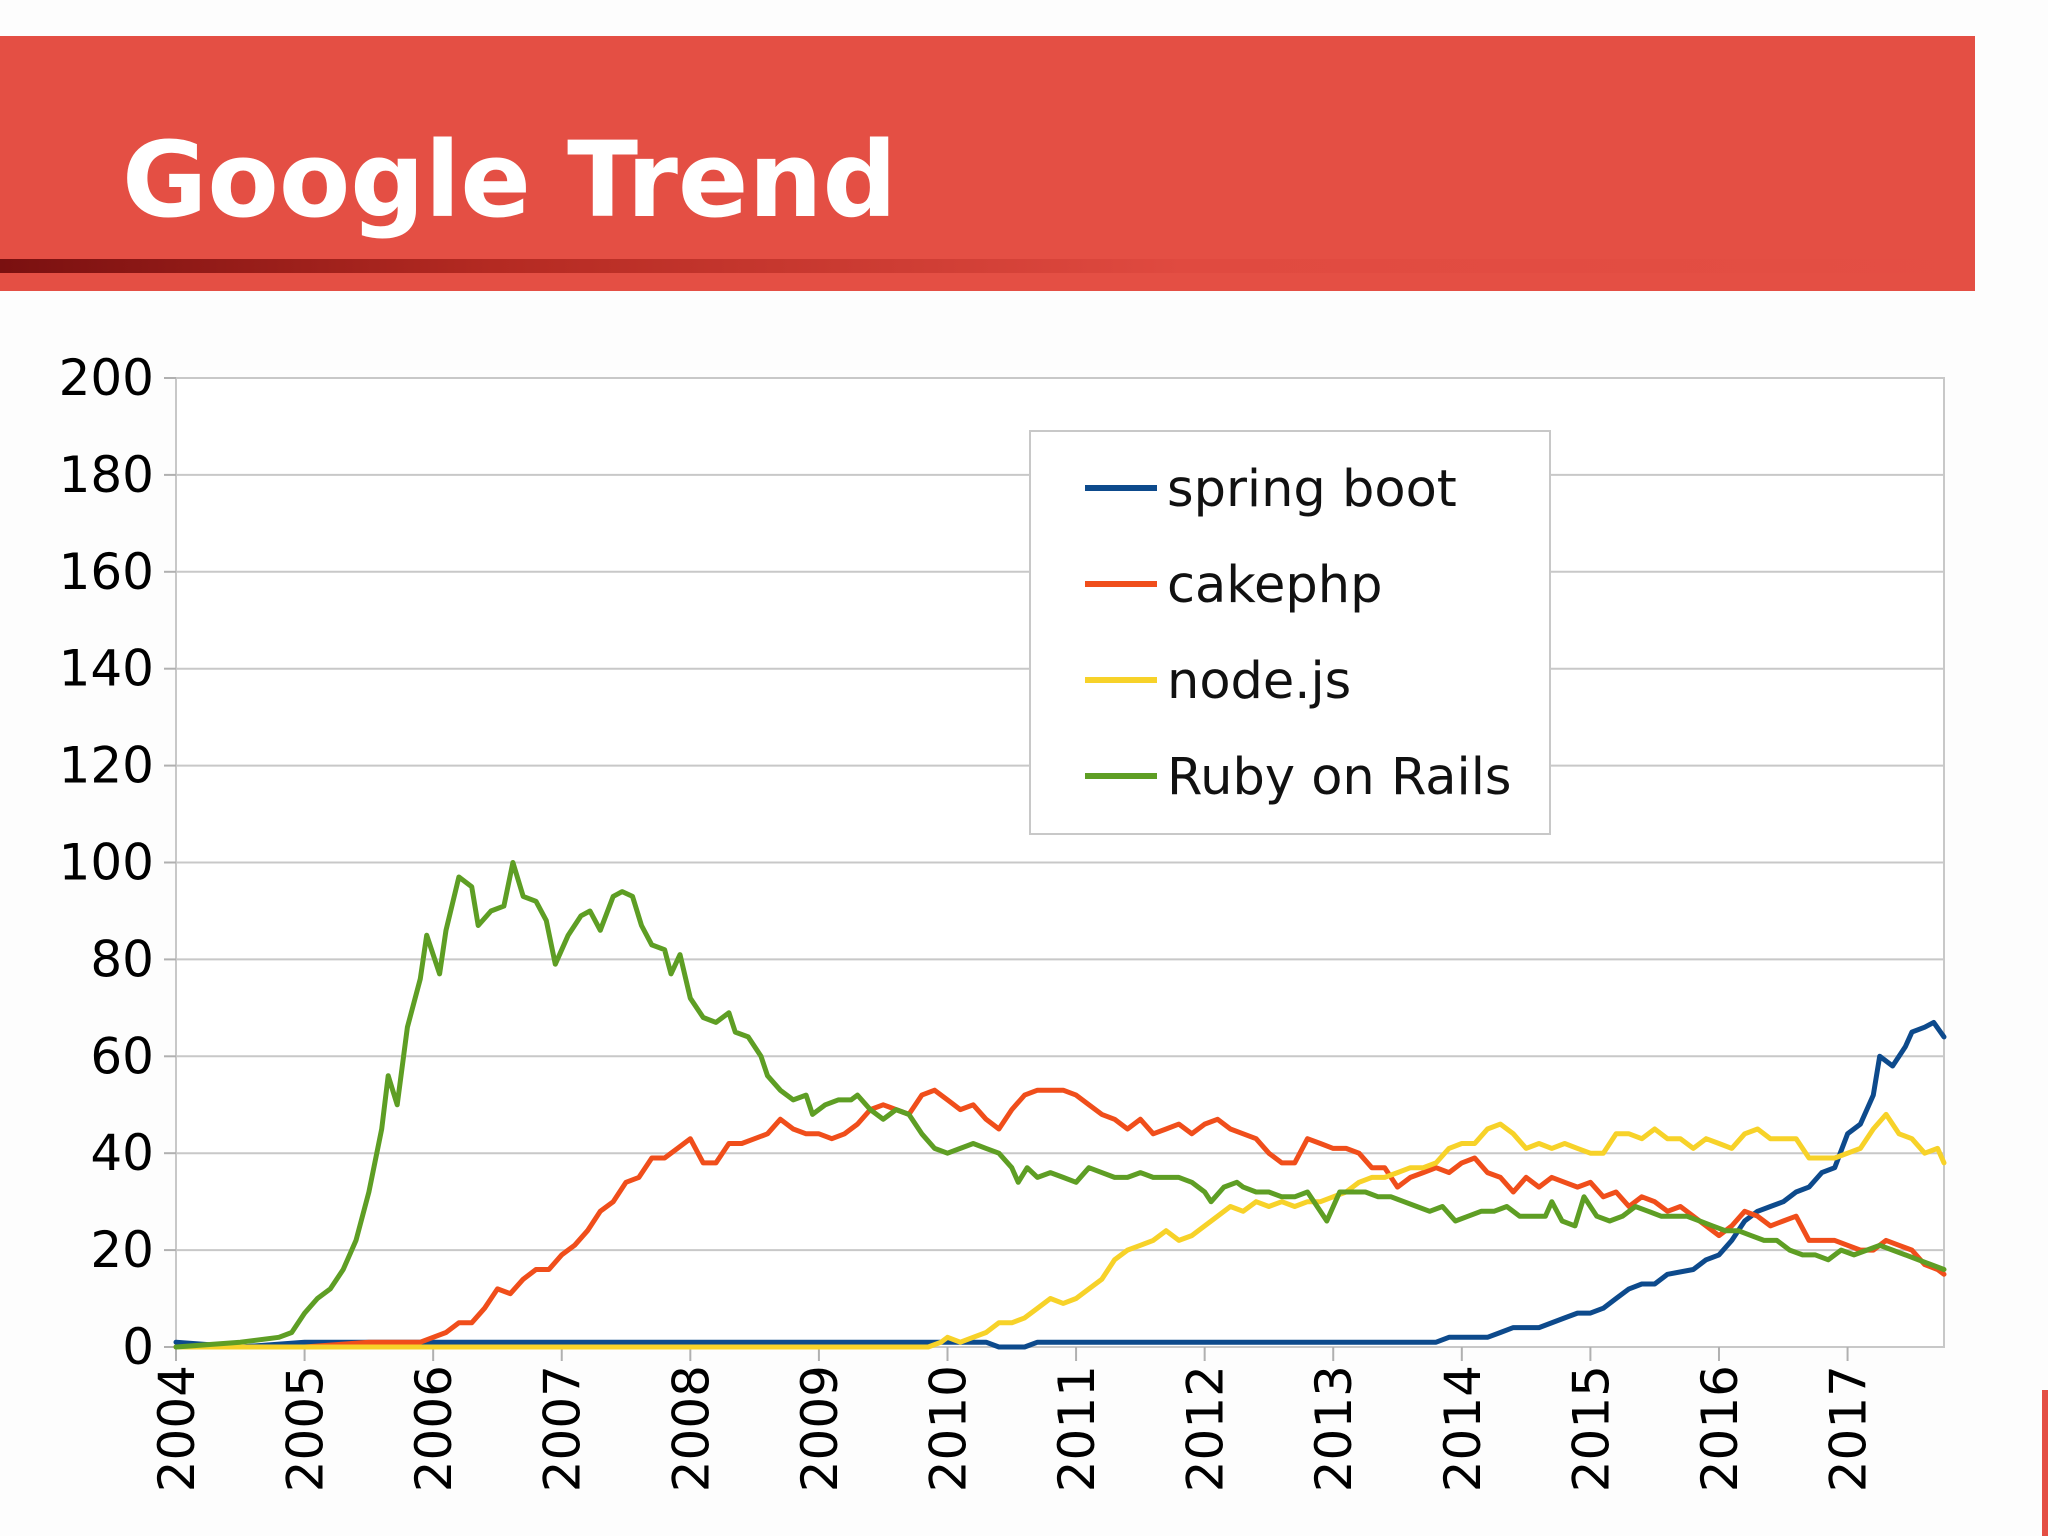  I want to click on legend-label: spring boot, so click(1312, 489).